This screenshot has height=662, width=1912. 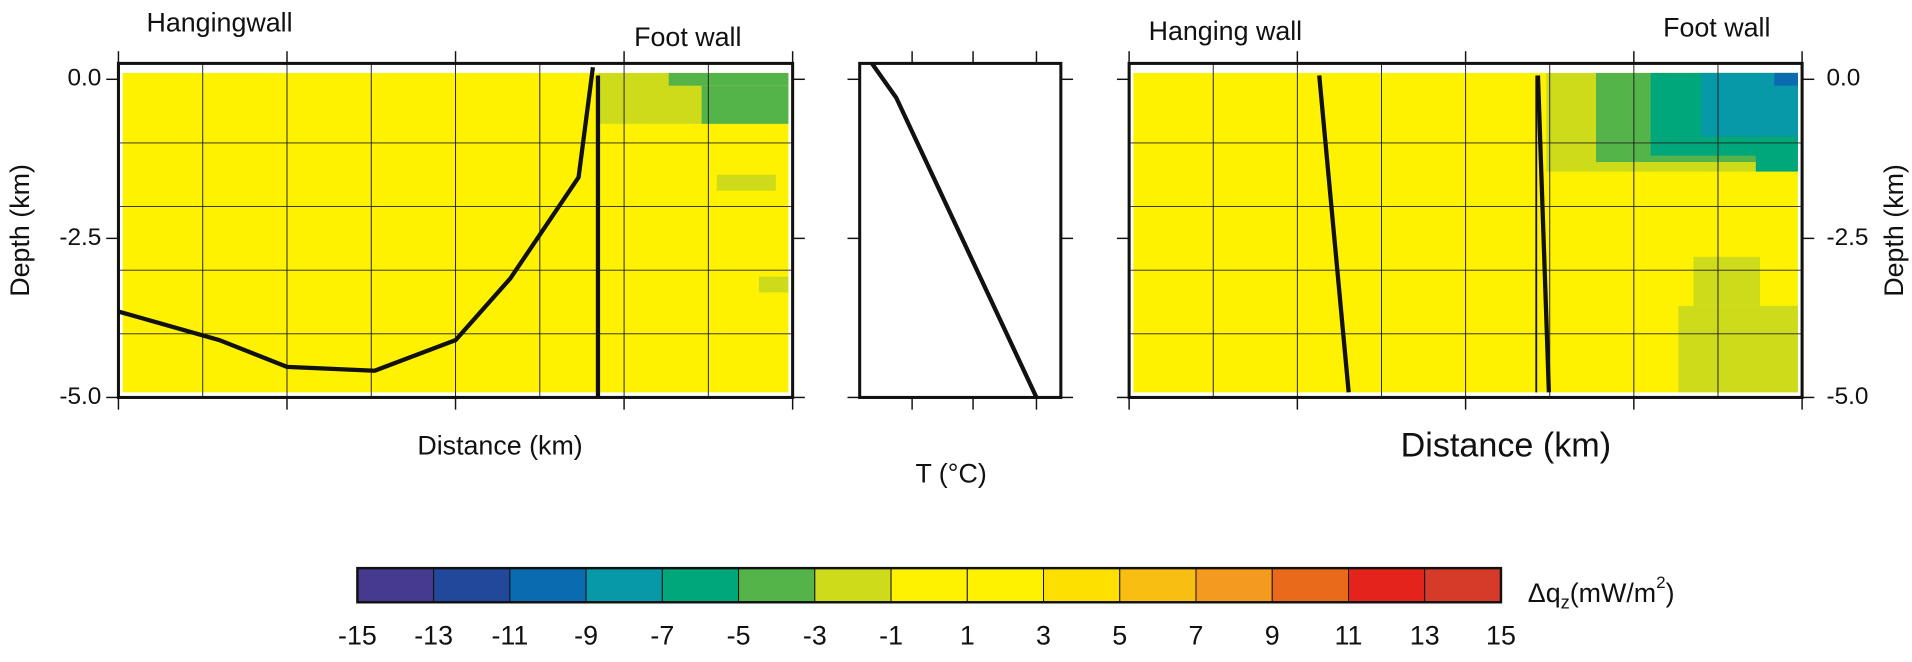 I want to click on colorbar-tick-label: 13, so click(x=1425, y=636).